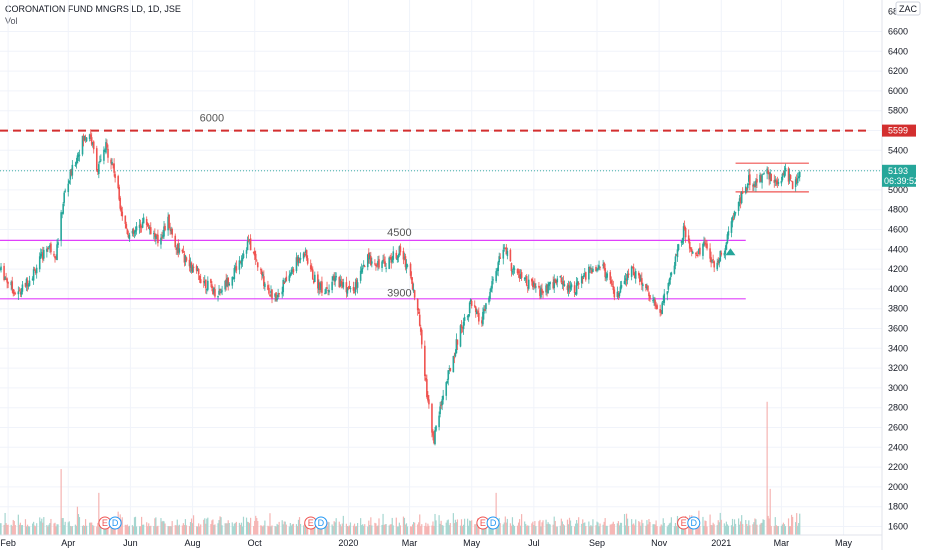  Describe the element at coordinates (899, 175) in the screenshot. I see `price-badge` at that location.